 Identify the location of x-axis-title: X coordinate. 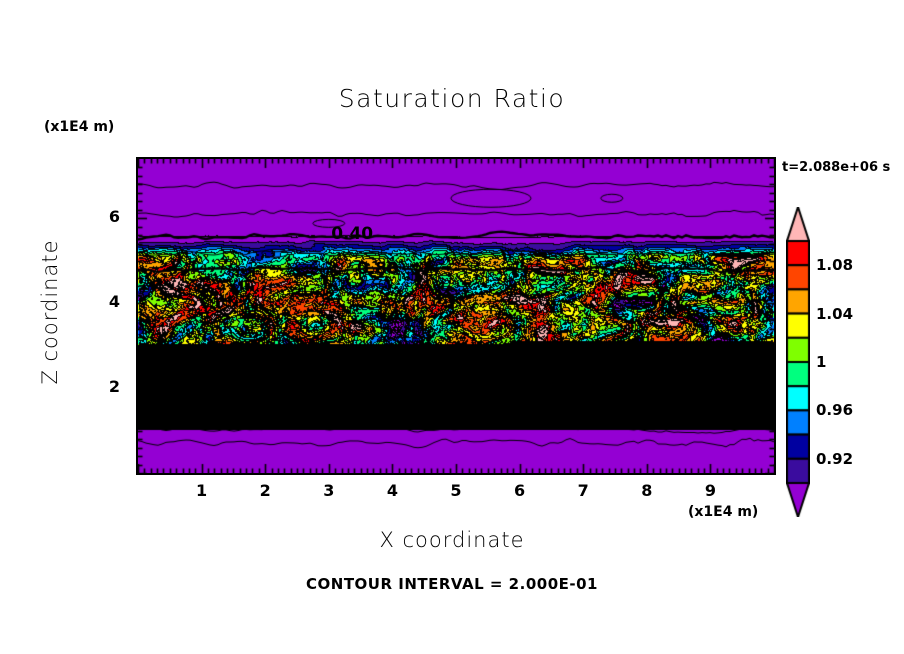
(452, 540).